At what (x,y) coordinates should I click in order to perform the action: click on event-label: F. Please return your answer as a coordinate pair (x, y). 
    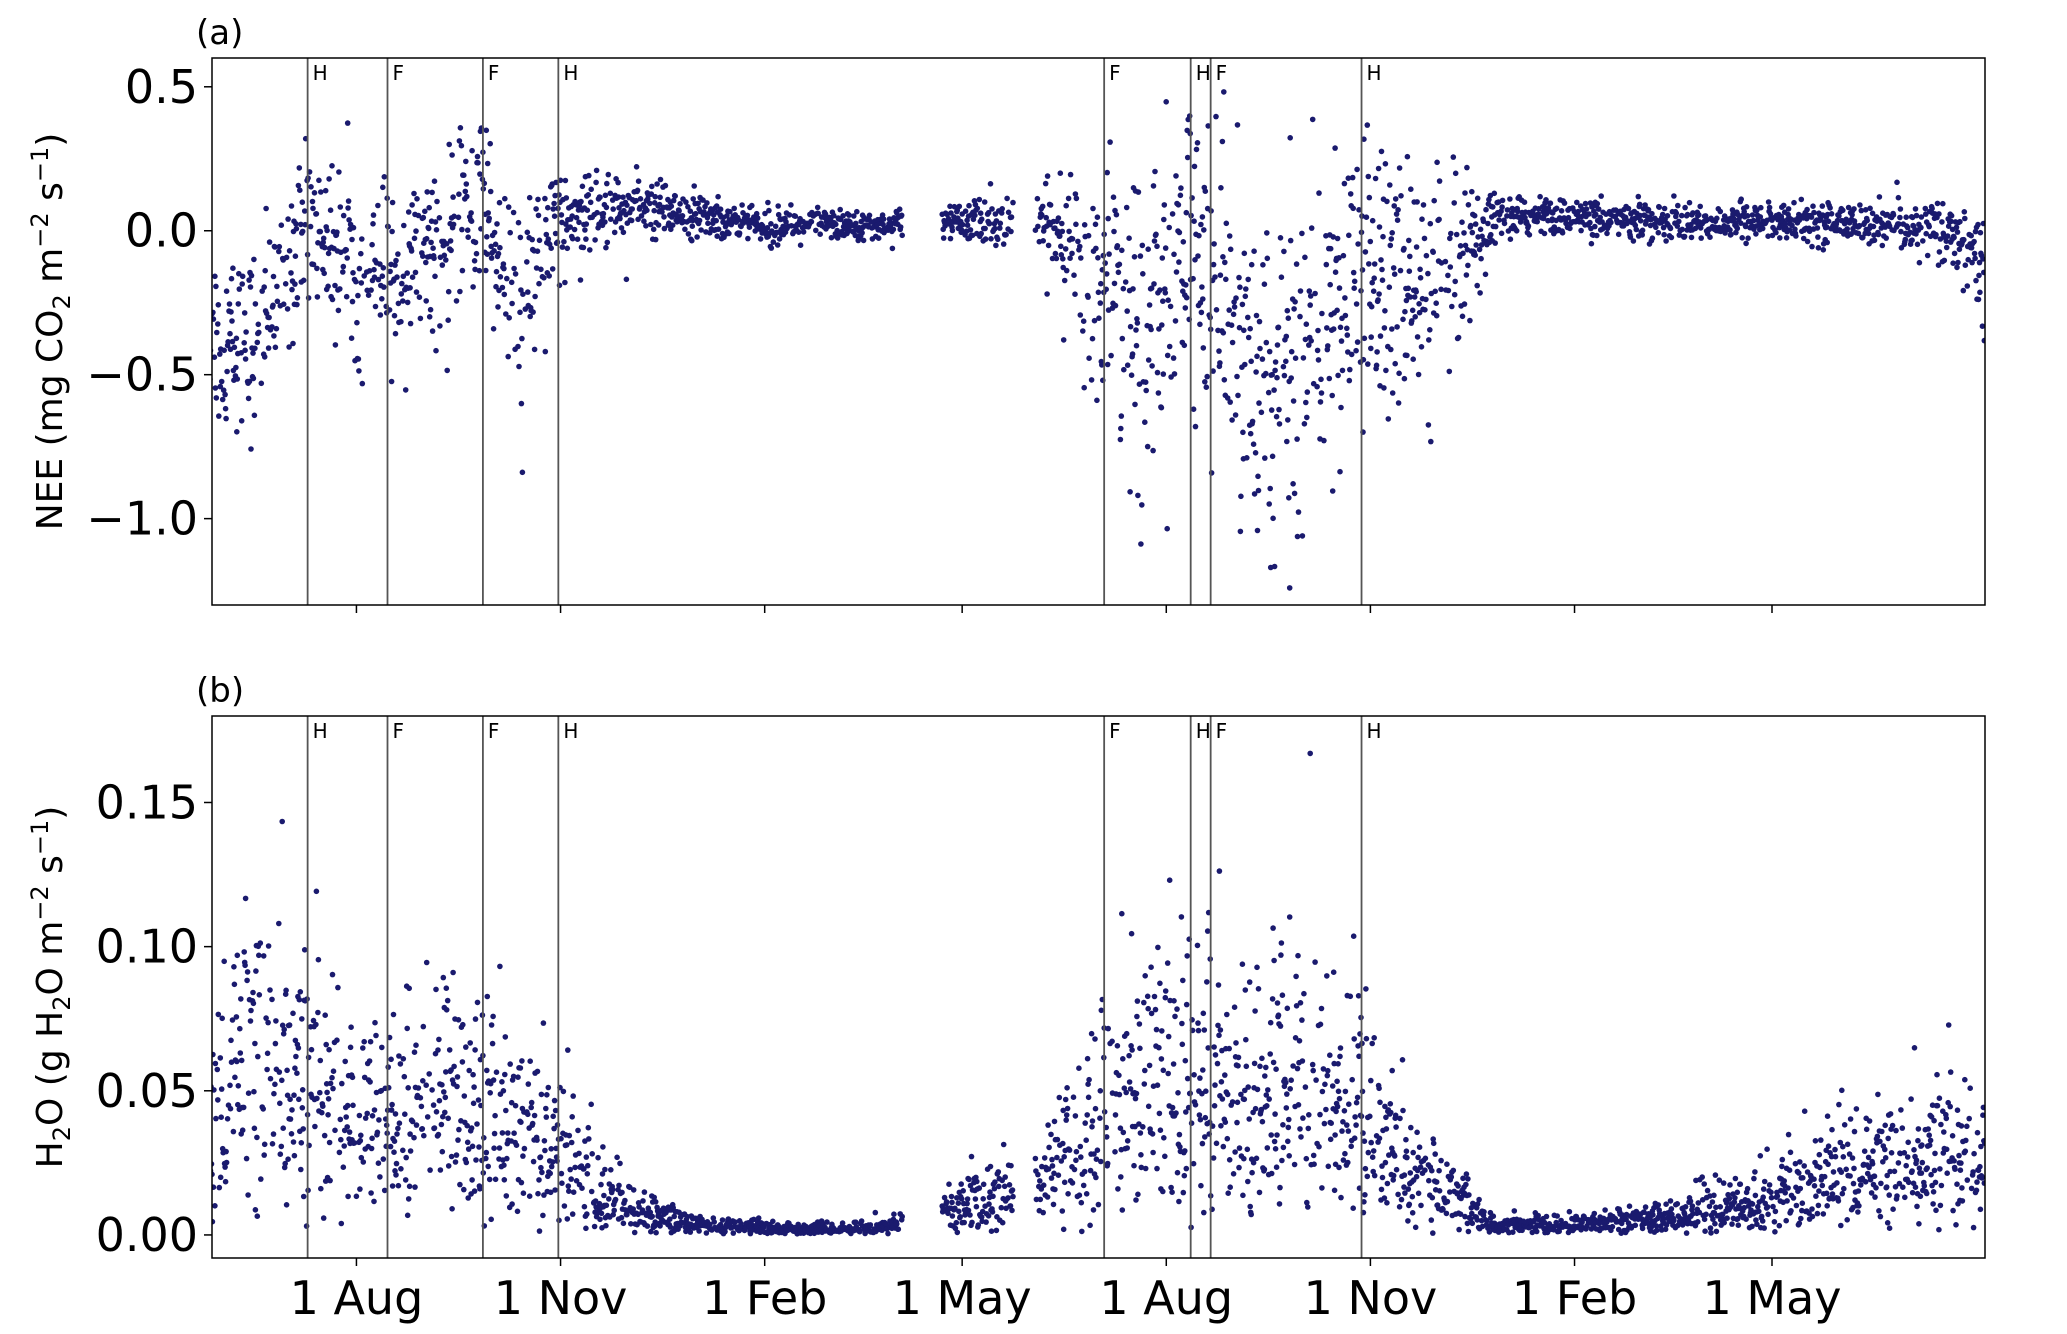
    Looking at the image, I should click on (1115, 73).